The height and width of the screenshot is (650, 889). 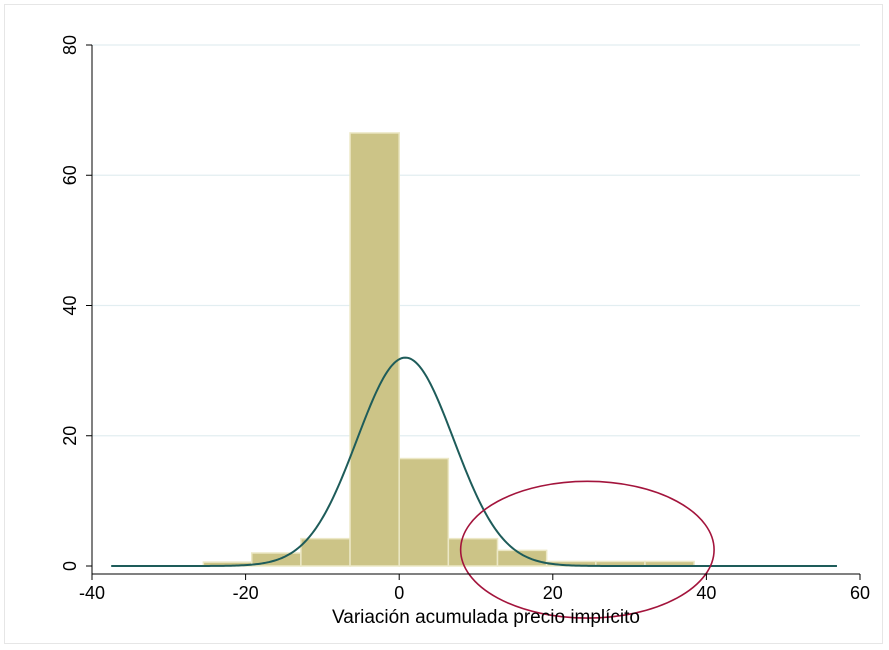 I want to click on y-tick-label-40: 40, so click(x=70, y=305).